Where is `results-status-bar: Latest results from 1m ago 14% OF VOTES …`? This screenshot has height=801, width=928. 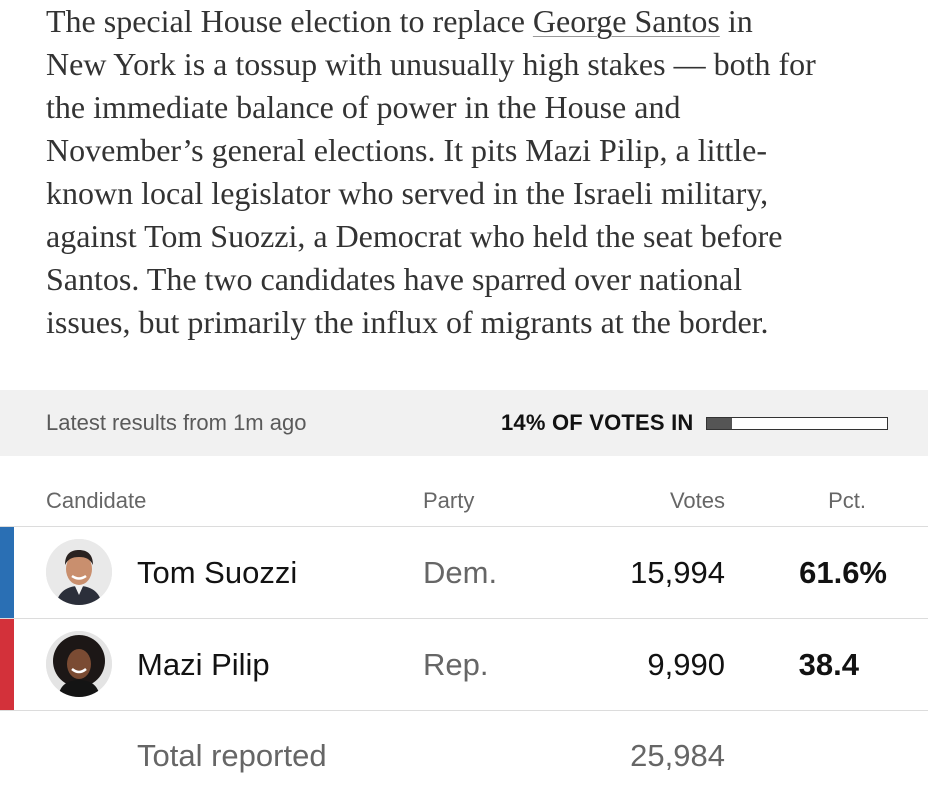 results-status-bar: Latest results from 1m ago 14% OF VOTES … is located at coordinates (464, 423).